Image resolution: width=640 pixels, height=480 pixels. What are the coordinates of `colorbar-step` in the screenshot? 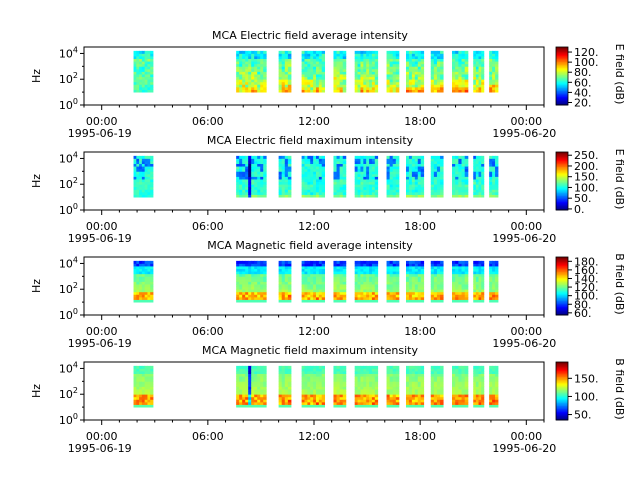 It's located at (562, 394).